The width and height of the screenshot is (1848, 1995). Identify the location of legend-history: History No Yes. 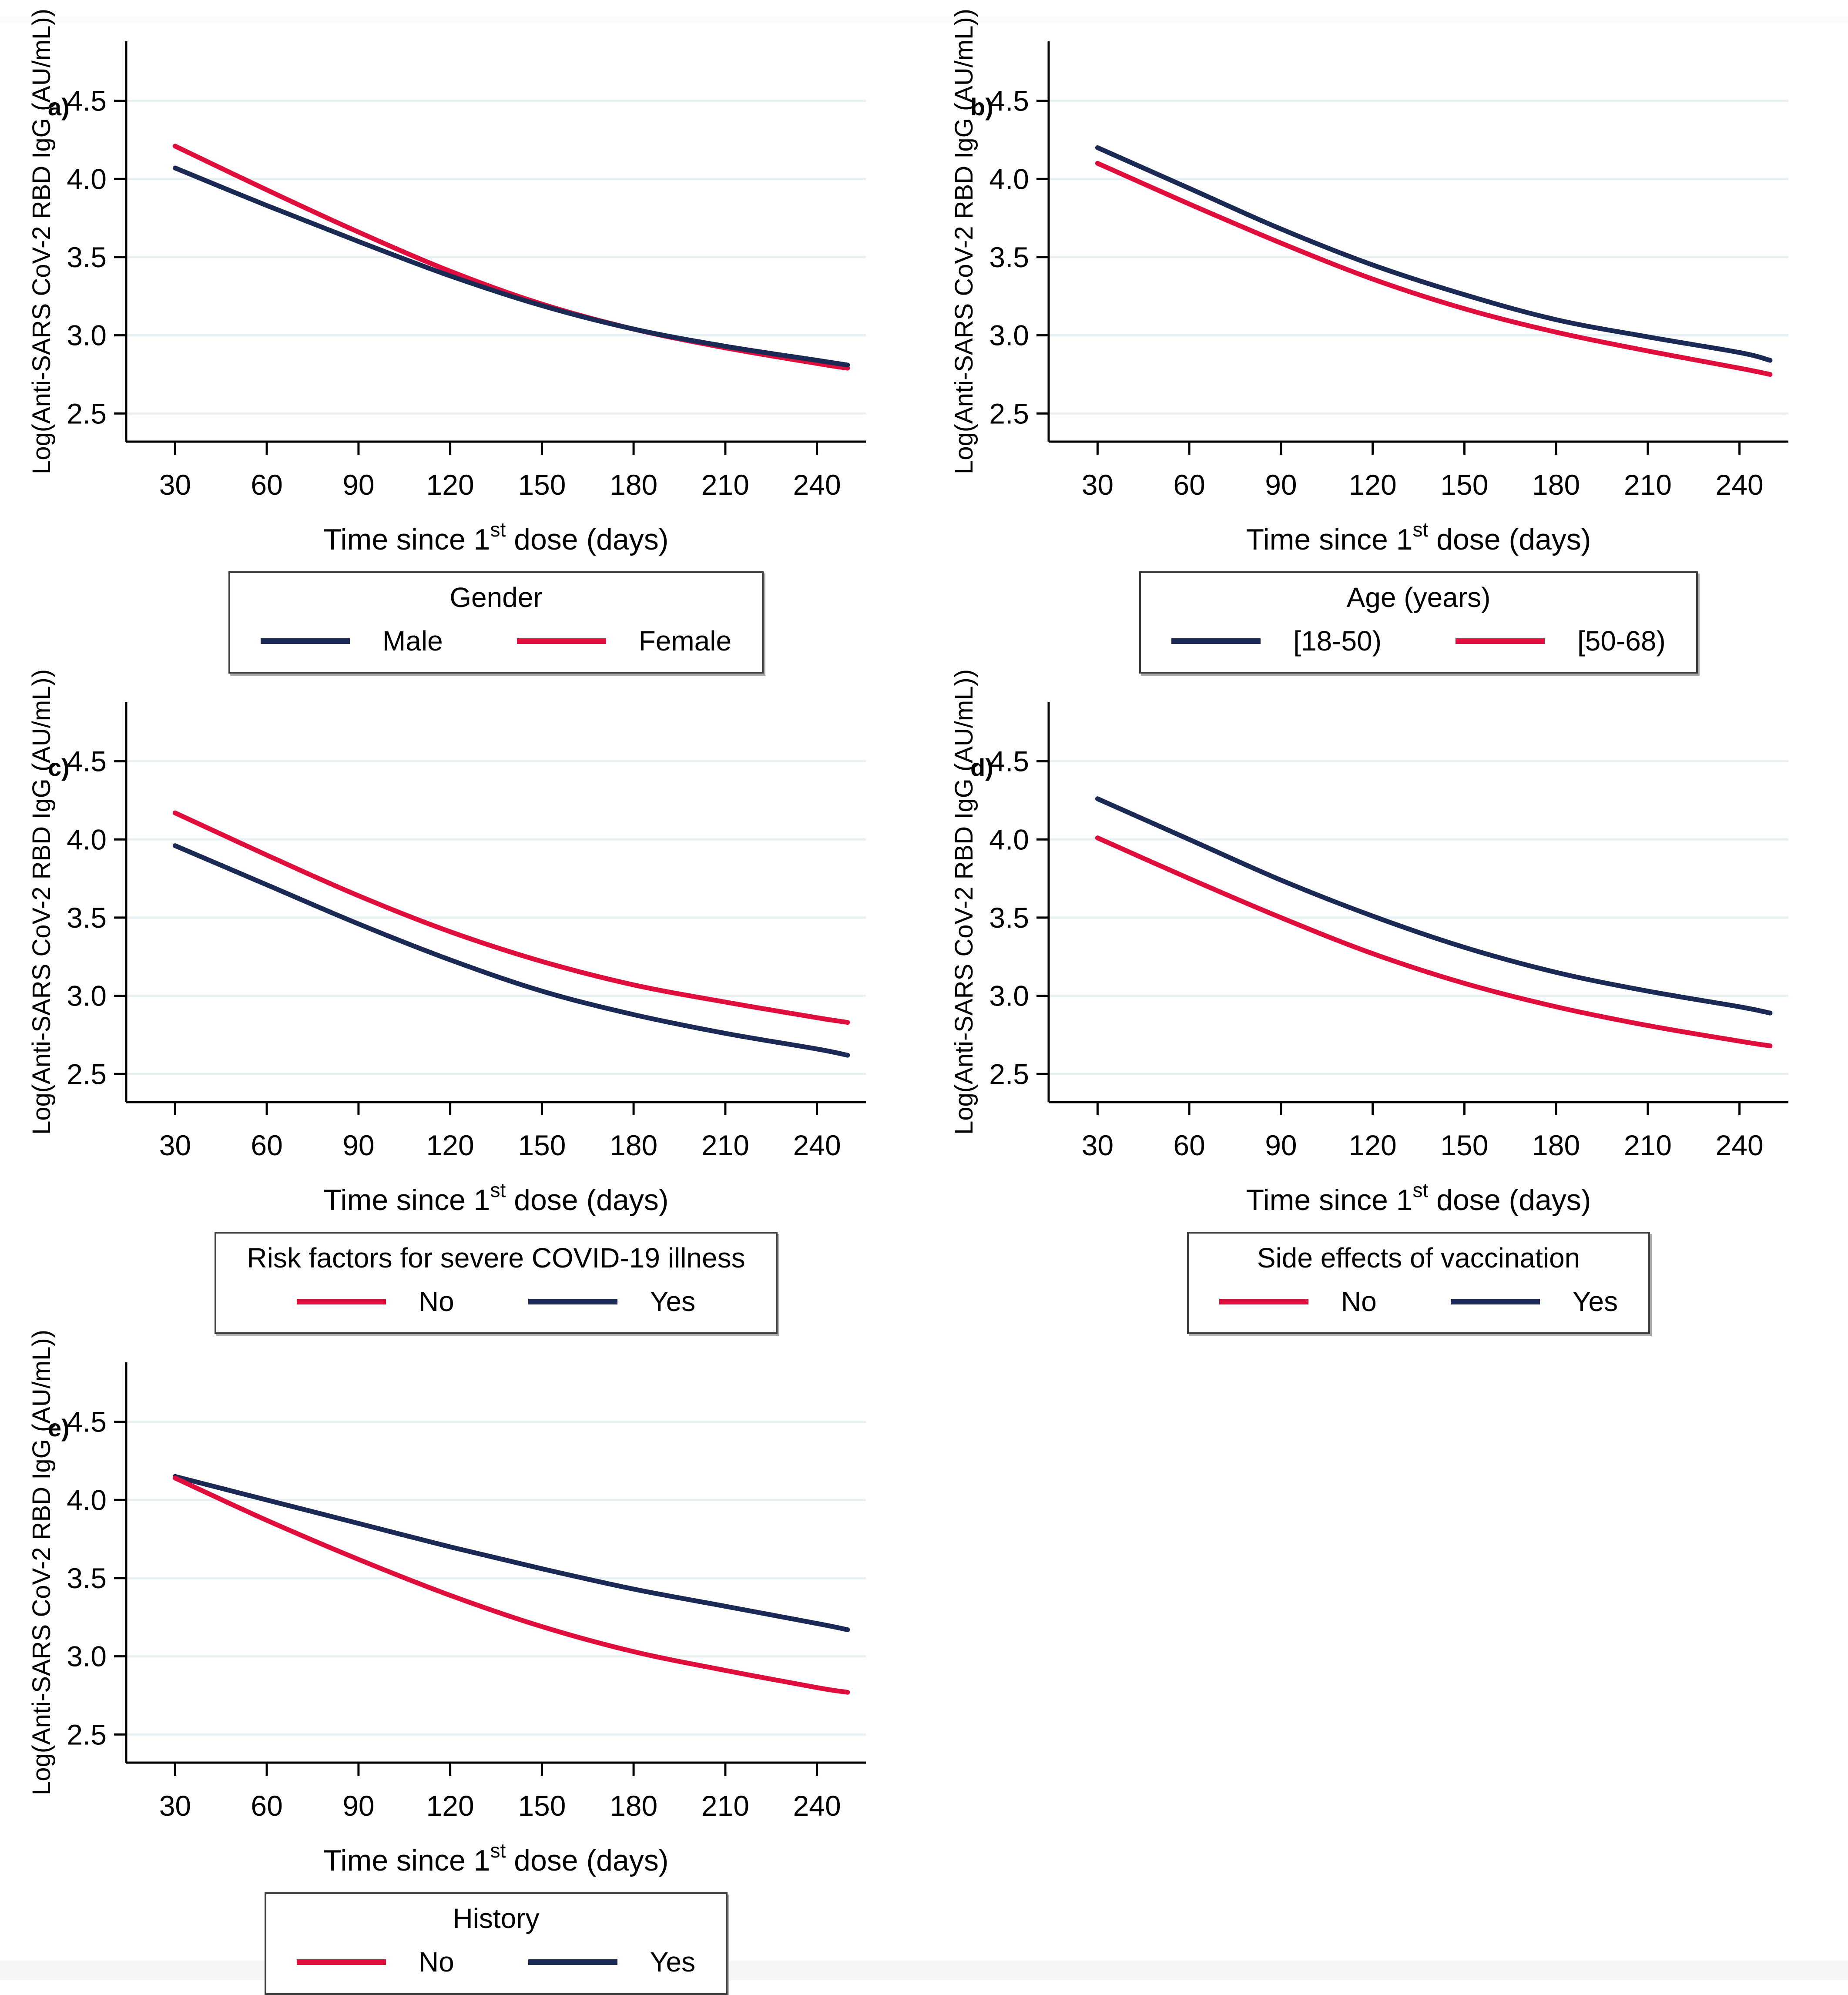
(496, 1943).